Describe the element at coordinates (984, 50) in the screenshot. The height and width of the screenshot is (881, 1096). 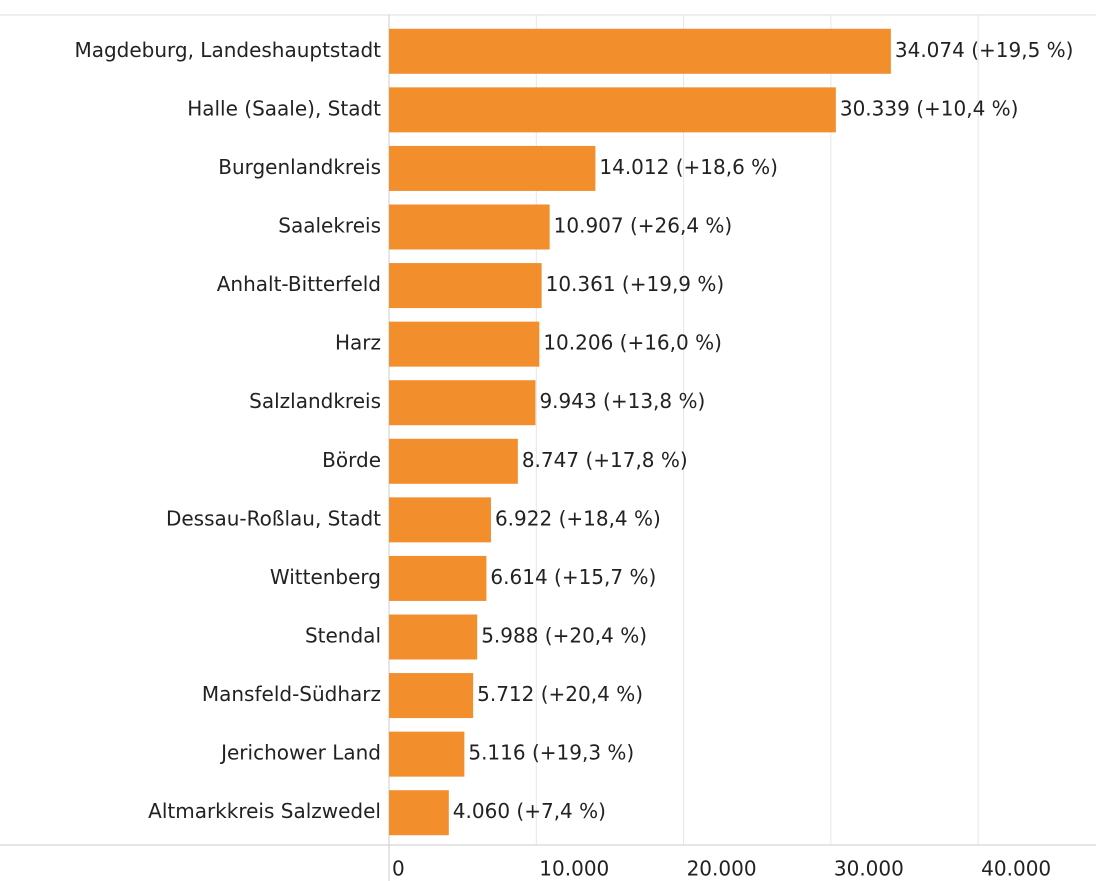
I see `value-label: 34.074 (+19,5 %)` at that location.